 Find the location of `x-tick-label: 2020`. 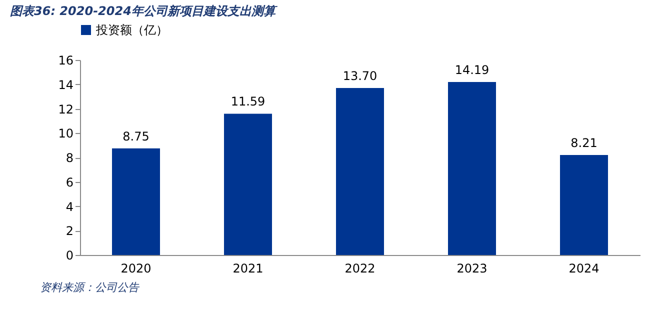

x-tick-label: 2020 is located at coordinates (136, 269).